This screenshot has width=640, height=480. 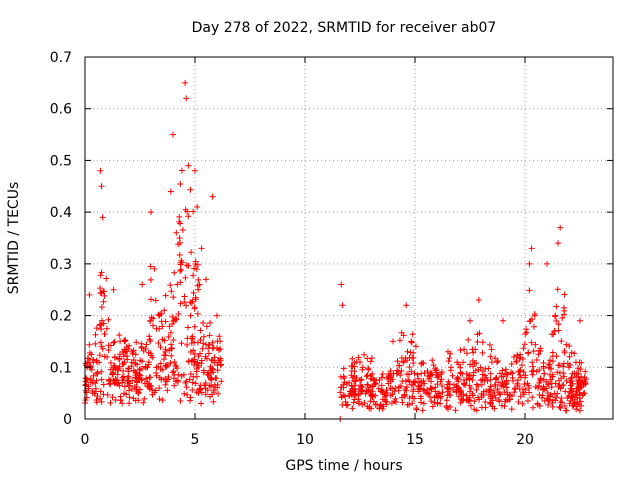 I want to click on x-tick-label: 0, so click(x=85, y=440).